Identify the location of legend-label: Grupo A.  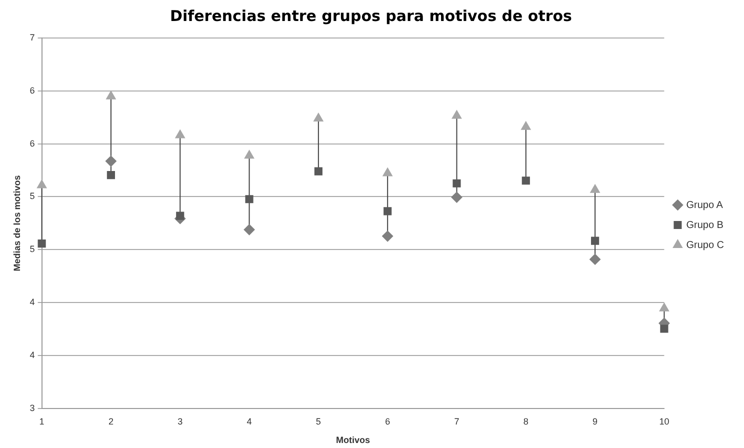
(705, 205).